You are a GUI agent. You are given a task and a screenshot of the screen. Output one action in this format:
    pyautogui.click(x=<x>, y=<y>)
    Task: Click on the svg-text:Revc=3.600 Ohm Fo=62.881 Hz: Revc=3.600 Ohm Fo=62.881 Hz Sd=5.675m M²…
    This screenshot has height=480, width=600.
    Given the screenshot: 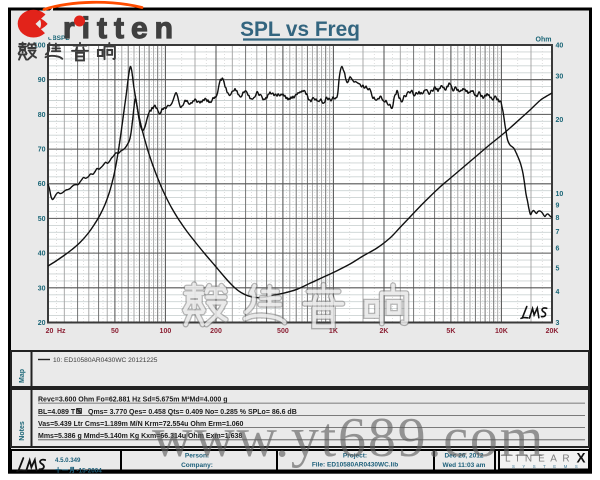 What is the action you would take?
    pyautogui.click(x=132, y=400)
    